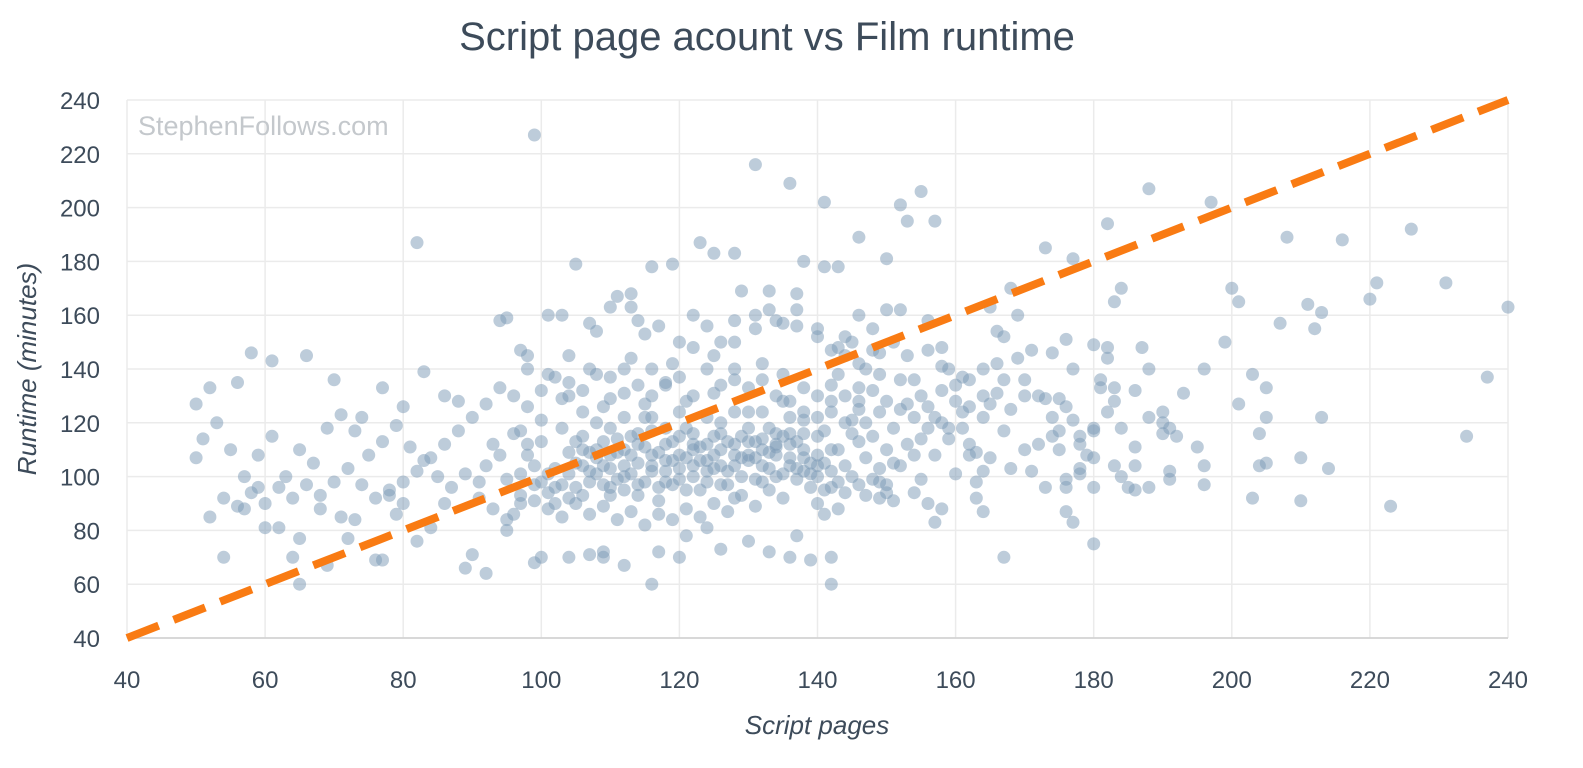  What do you see at coordinates (80, 101) in the screenshot?
I see `y-tick-label: 240` at bounding box center [80, 101].